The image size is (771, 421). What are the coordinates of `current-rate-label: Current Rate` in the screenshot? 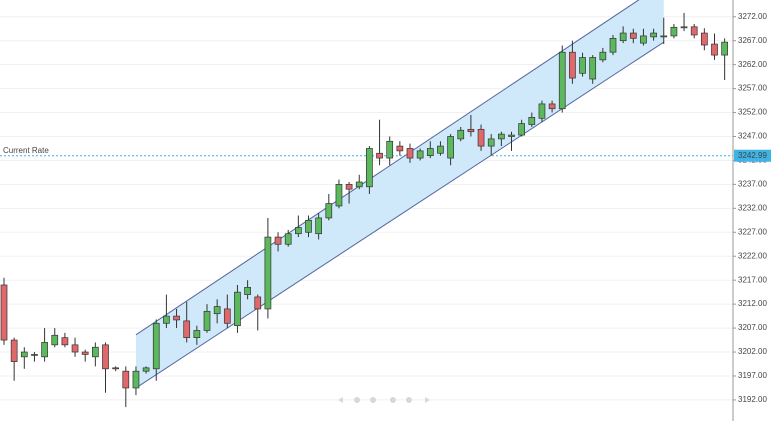 It's located at (26, 150).